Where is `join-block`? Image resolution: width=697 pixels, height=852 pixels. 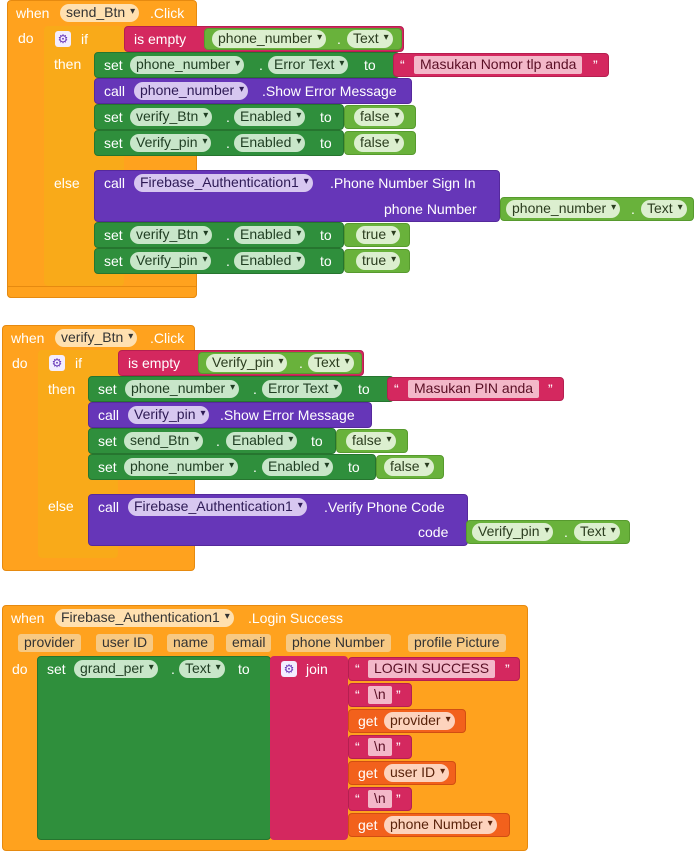
join-block is located at coordinates (309, 748).